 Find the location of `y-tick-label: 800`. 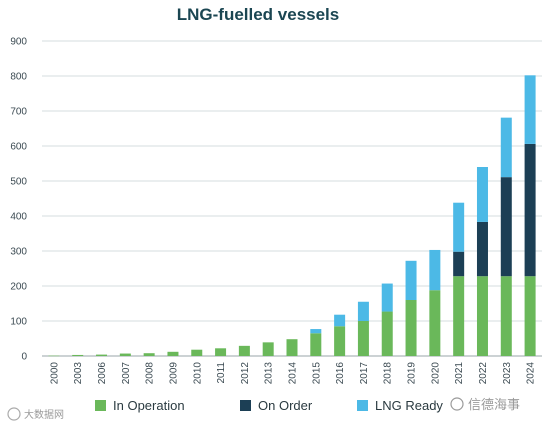

y-tick-label: 800 is located at coordinates (18, 77).